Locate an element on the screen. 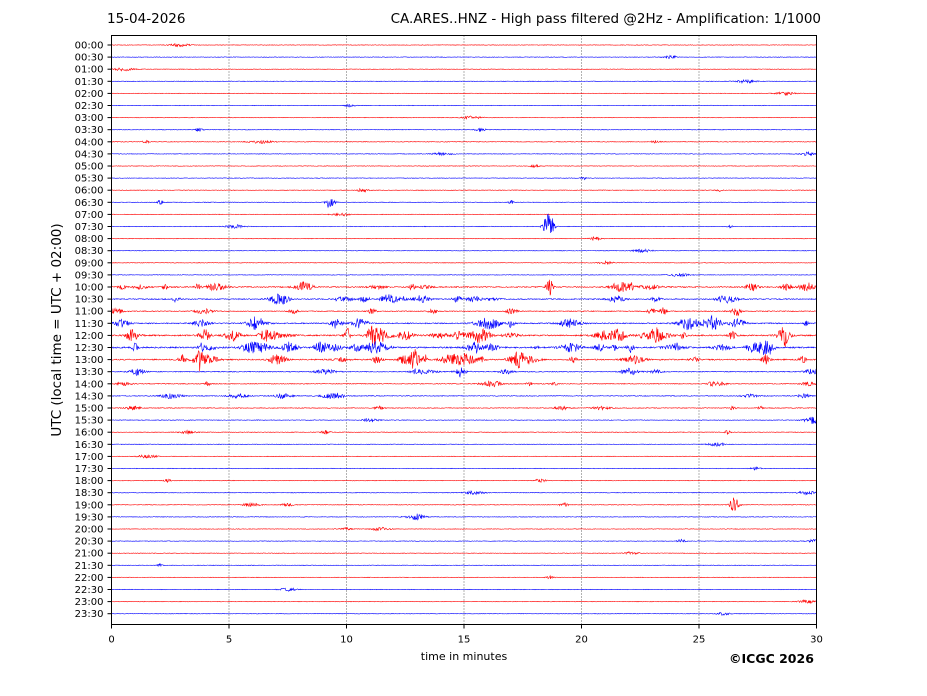 The image size is (927, 696). trace-07:00 is located at coordinates (464, 214).